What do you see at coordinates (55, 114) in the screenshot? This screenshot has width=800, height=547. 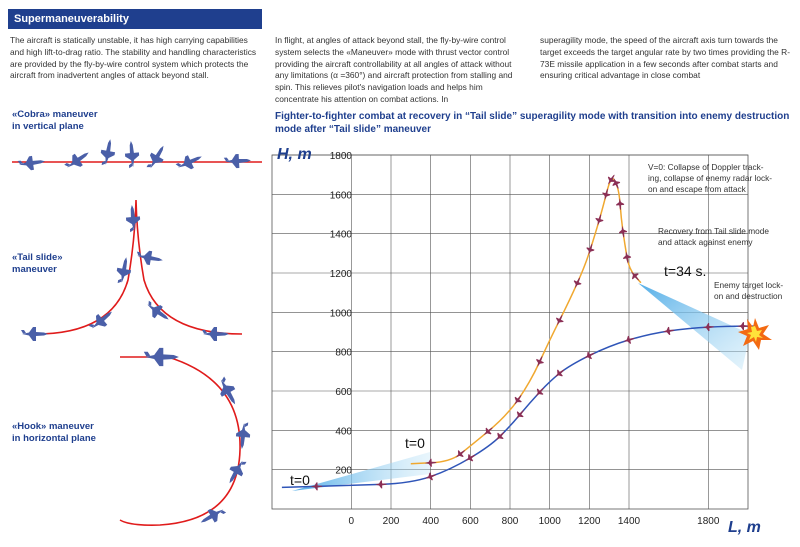 I see `cobra-title-line1: «Cobra» maneuver` at bounding box center [55, 114].